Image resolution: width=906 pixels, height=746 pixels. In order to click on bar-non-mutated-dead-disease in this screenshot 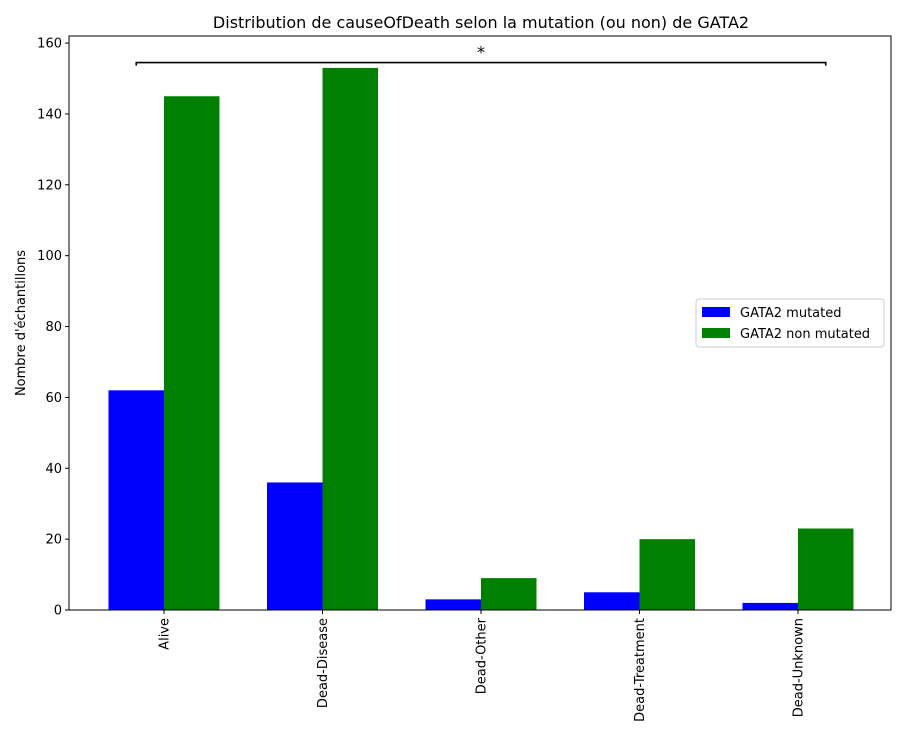, I will do `click(350, 338)`.